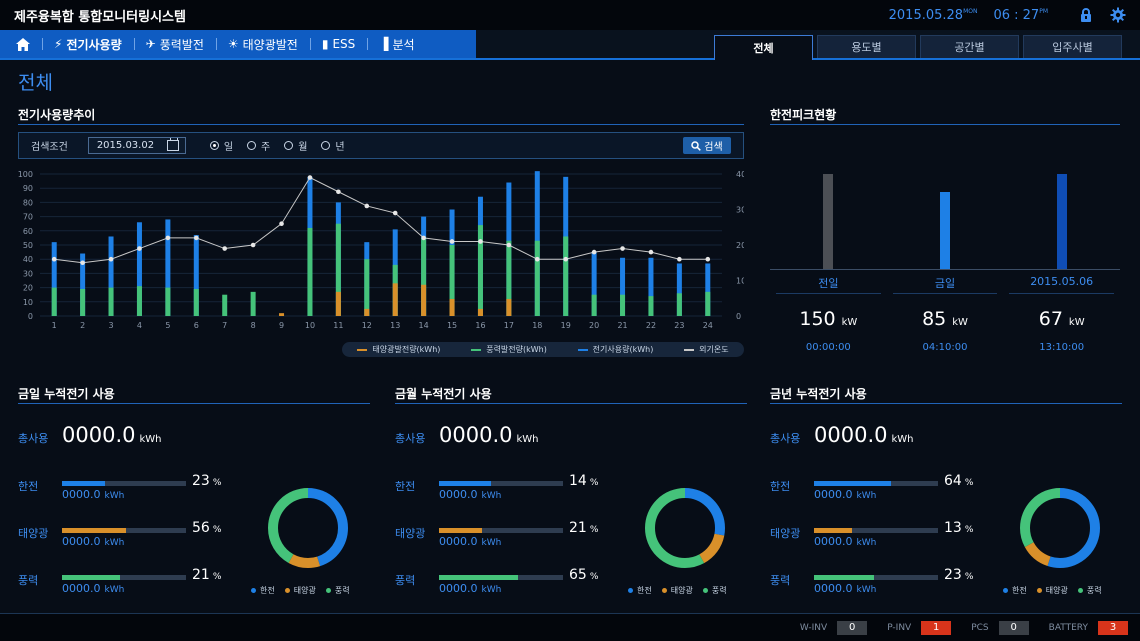 Image resolution: width=1140 pixels, height=641 pixels. Describe the element at coordinates (707, 145) in the screenshot. I see `search-button: 검색` at that location.